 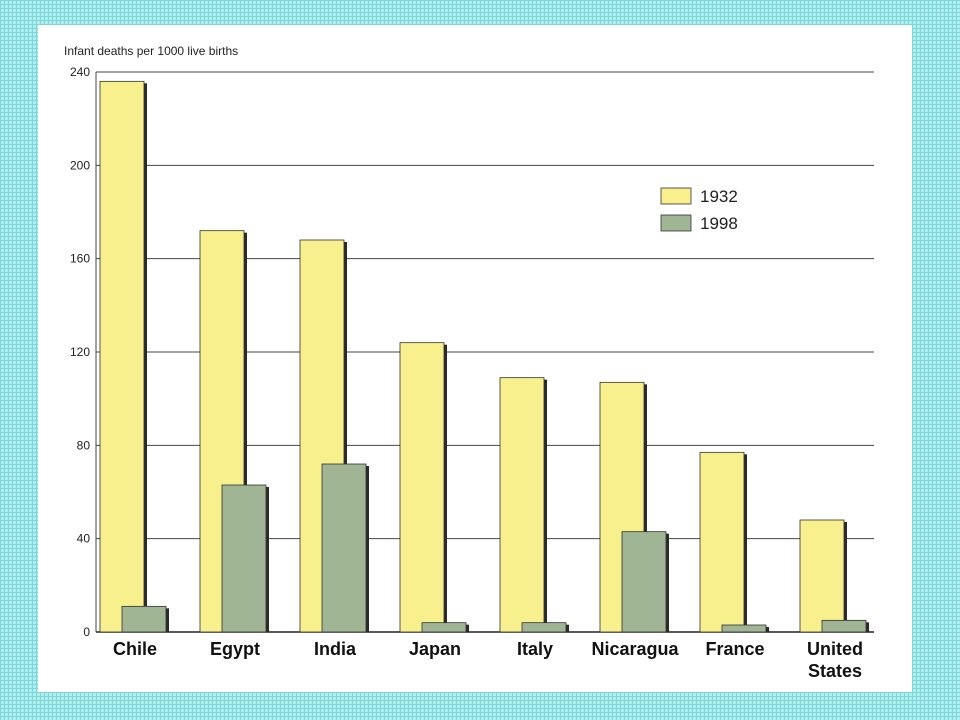 I want to click on legend-label: 1998, so click(x=719, y=223).